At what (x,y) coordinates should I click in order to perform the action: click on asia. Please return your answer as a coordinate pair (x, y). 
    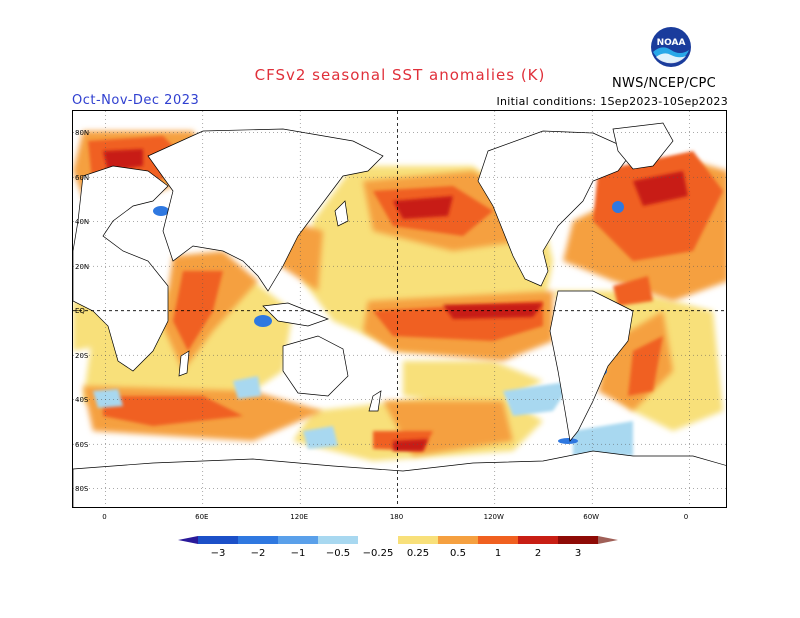
    Looking at the image, I should click on (265, 210).